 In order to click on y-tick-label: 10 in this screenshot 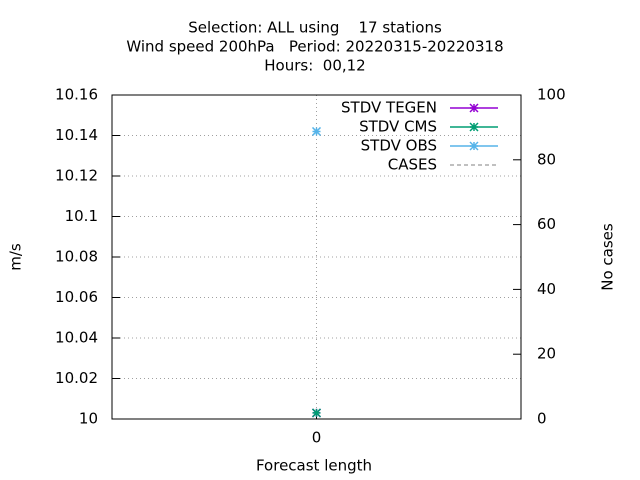, I will do `click(88, 419)`.